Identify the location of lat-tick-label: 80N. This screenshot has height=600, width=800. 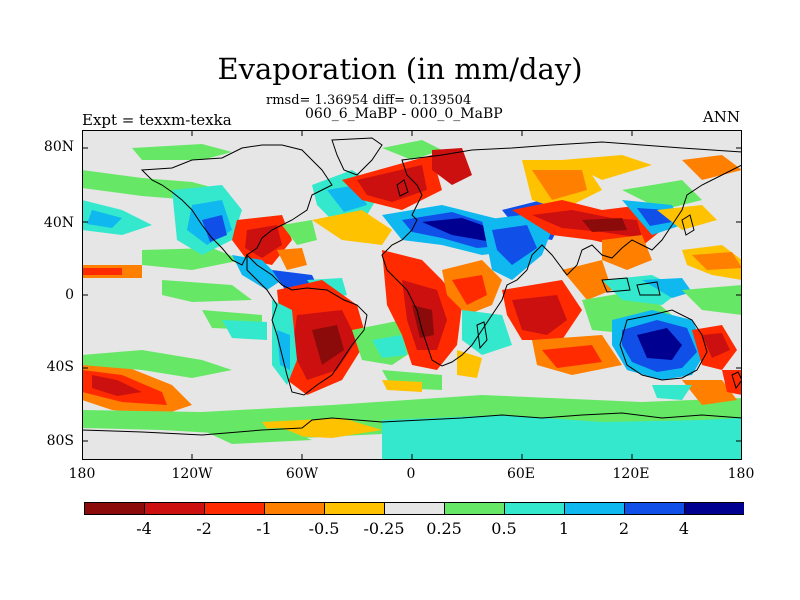
(58, 147).